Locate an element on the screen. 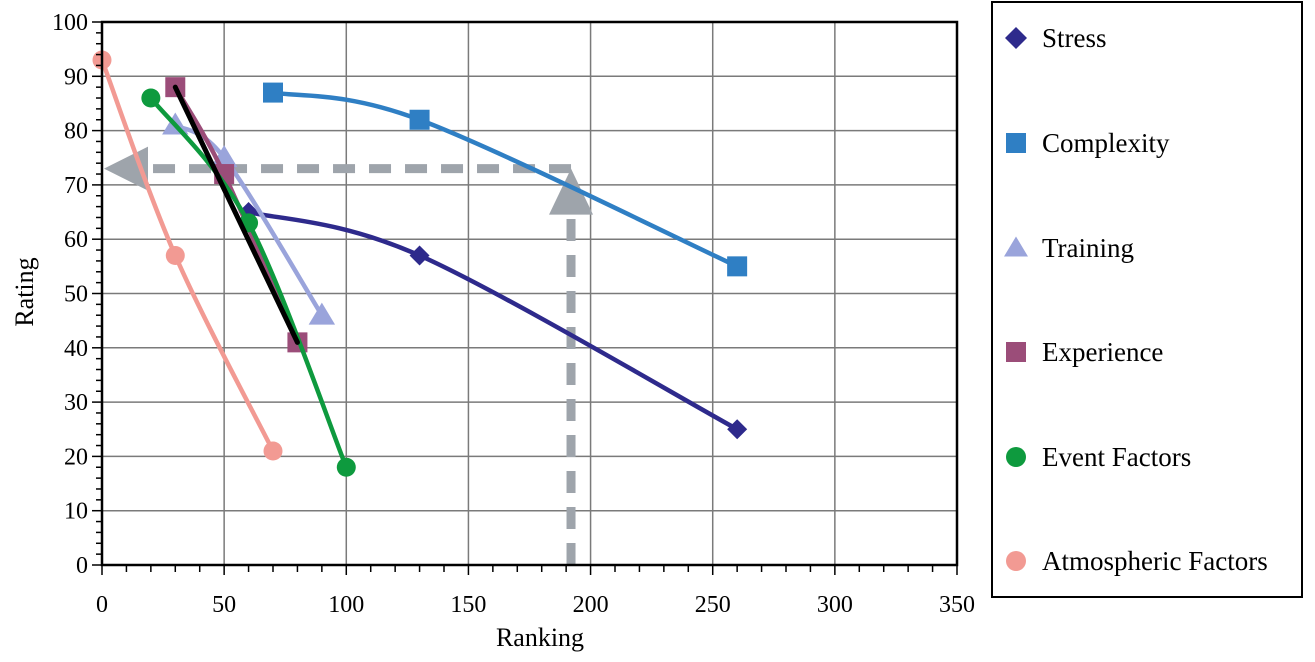 Image resolution: width=1315 pixels, height=662 pixels. y-tick-label: 20 is located at coordinates (76, 457).